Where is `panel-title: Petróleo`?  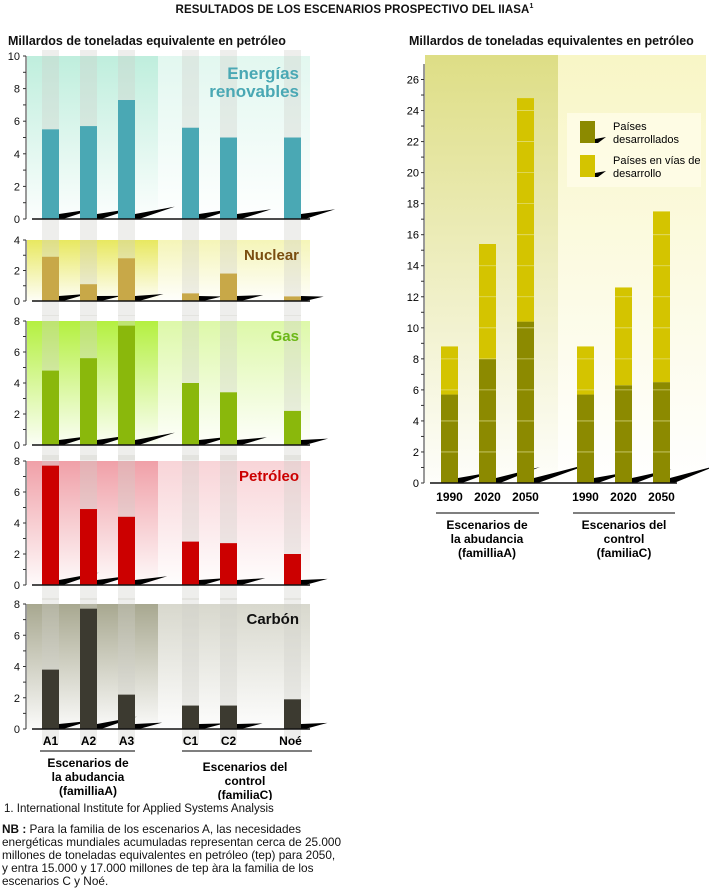
panel-title: Petróleo is located at coordinates (269, 476).